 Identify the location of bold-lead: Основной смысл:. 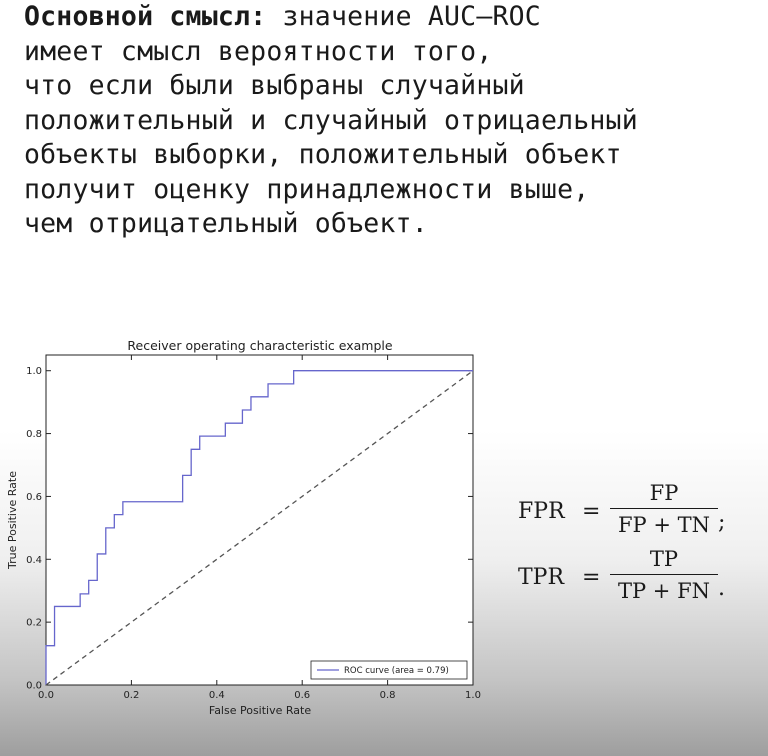
(145, 16).